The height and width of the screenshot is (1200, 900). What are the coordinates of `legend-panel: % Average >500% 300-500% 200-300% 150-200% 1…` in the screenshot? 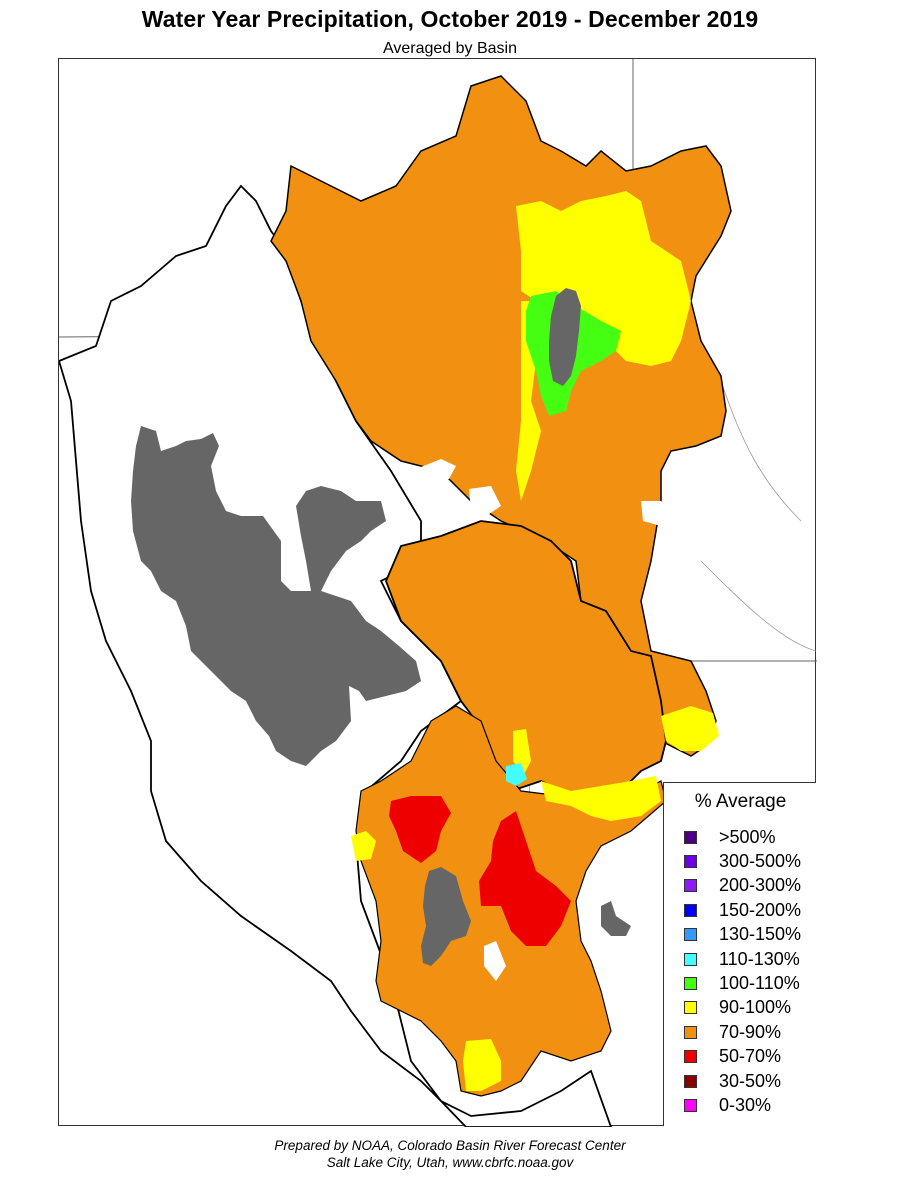 It's located at (739, 954).